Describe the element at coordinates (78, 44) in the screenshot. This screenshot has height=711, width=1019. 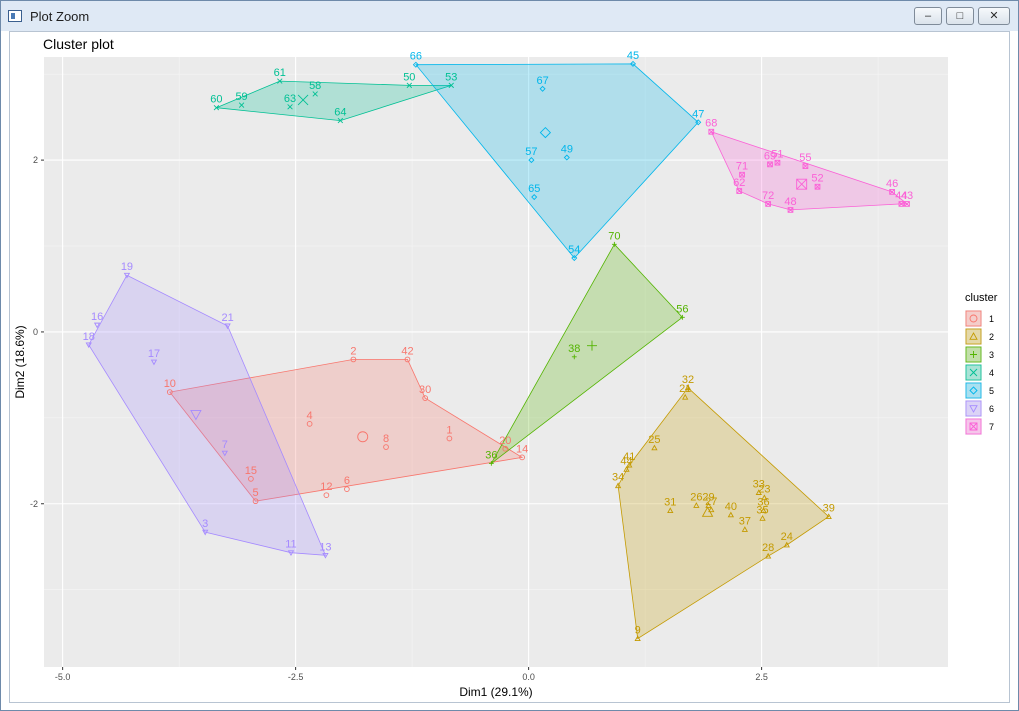
I see `chart-title: Cluster plot` at that location.